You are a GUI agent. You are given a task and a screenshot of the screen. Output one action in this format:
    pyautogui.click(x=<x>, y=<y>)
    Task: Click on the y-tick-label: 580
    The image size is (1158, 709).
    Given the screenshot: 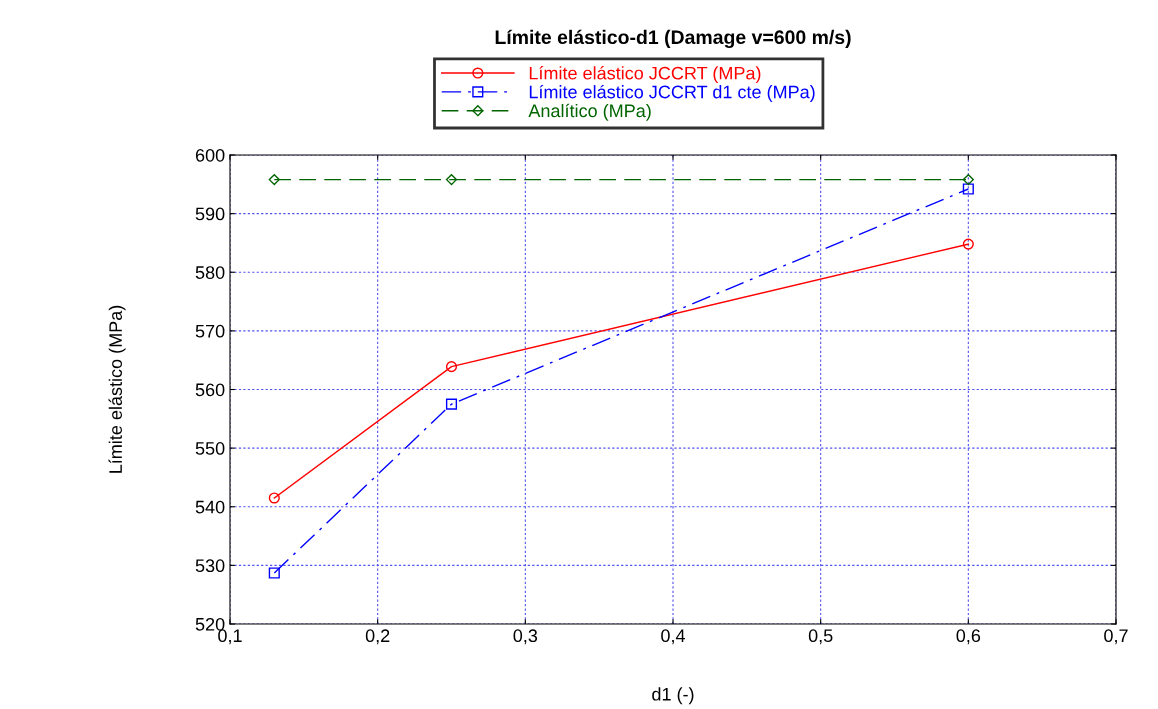 What is the action you would take?
    pyautogui.click(x=210, y=272)
    